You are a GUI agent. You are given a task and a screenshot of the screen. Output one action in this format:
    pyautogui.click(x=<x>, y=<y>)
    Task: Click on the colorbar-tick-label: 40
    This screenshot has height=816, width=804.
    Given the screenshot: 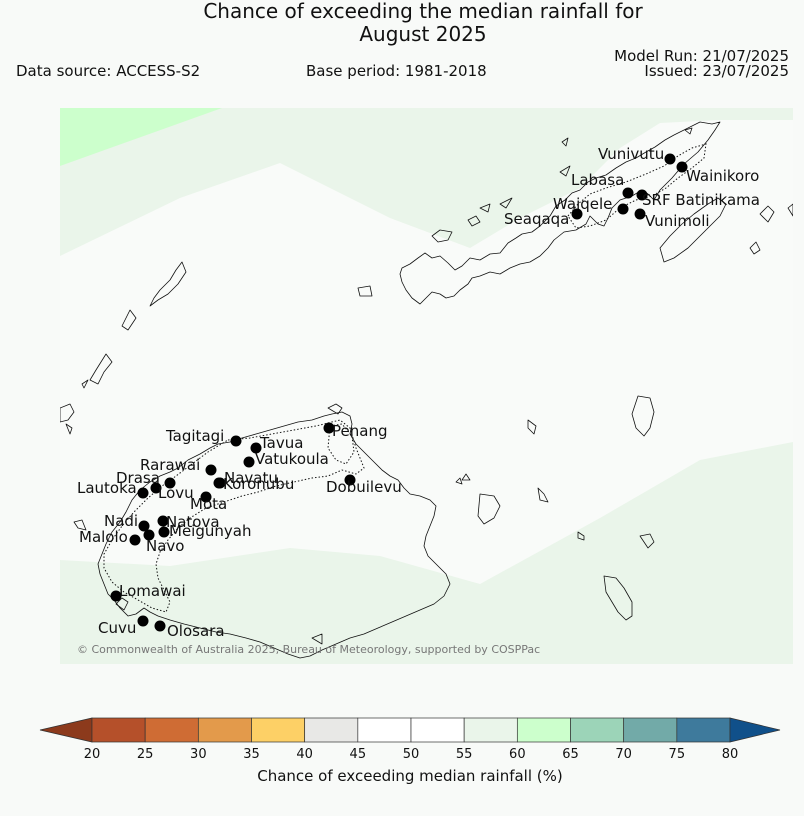 What is the action you would take?
    pyautogui.click(x=304, y=754)
    